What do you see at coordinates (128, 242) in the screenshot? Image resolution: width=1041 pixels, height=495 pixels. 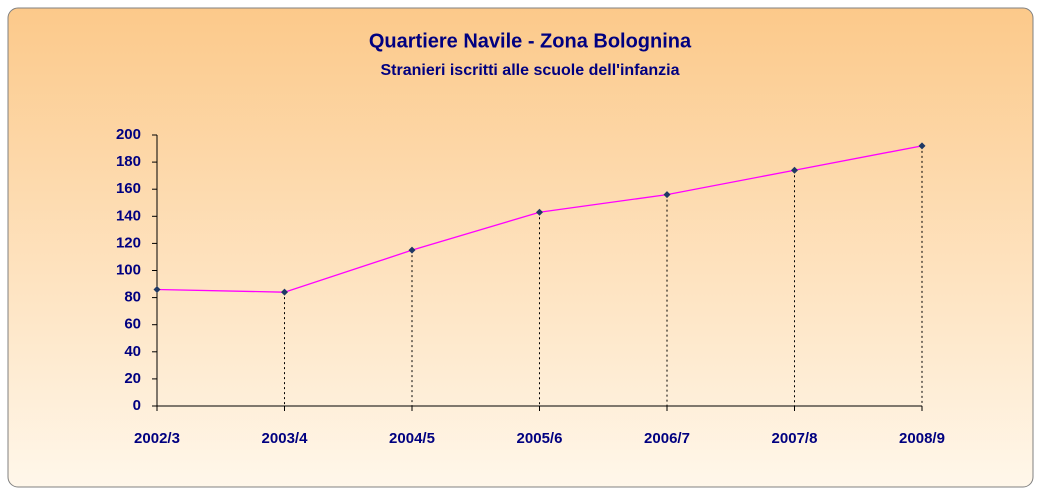 I see `y-tick-label: 120` at bounding box center [128, 242].